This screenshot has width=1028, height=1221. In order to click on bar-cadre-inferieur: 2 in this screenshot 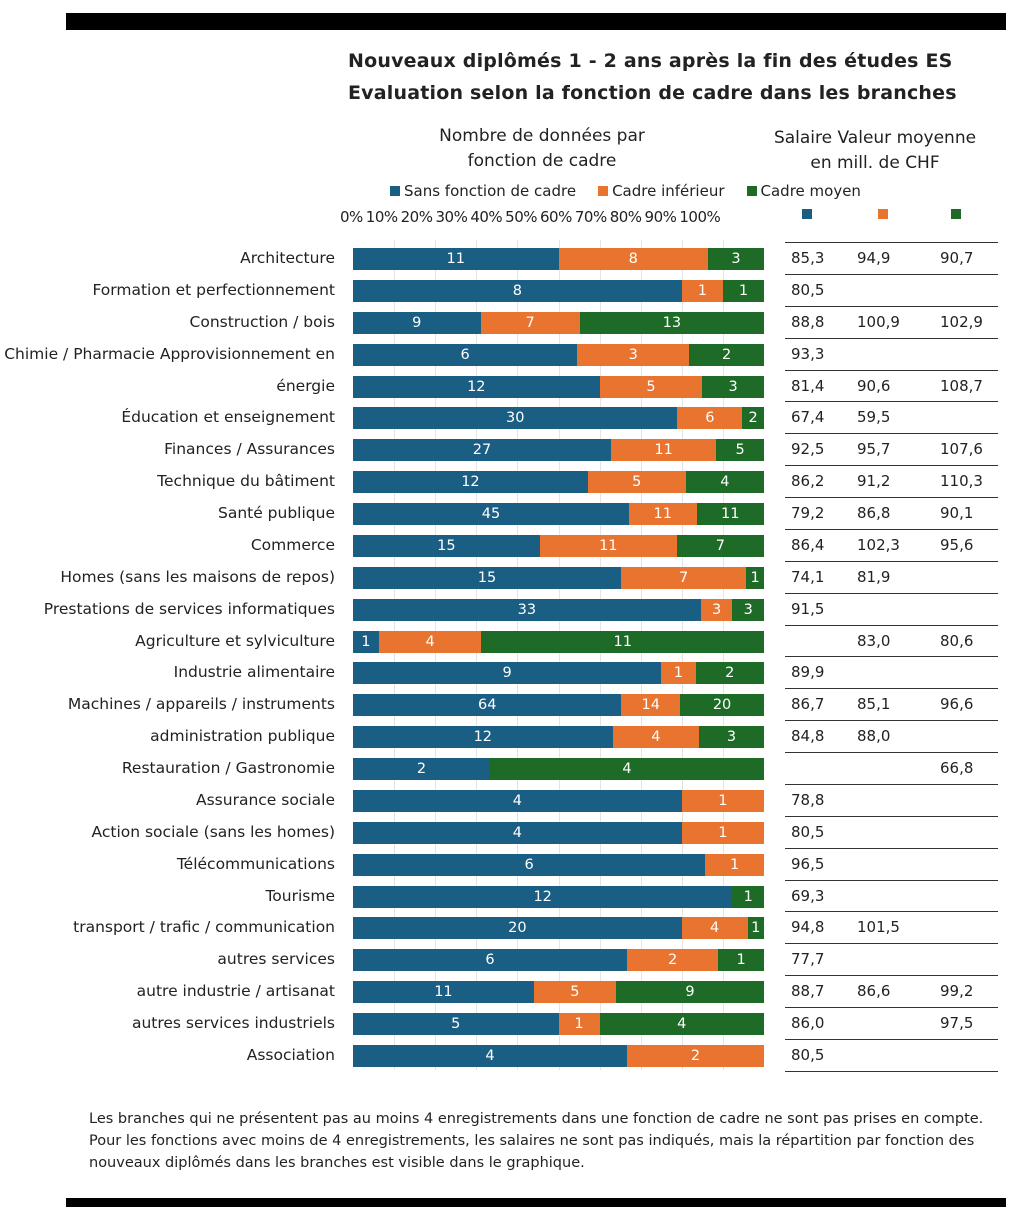, I will do `click(695, 1056)`.